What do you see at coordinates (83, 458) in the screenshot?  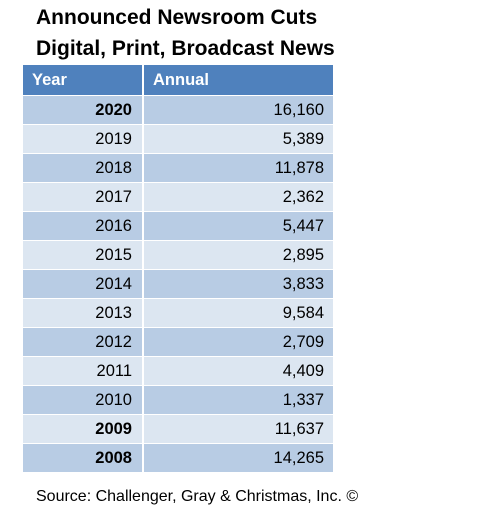 I see `cell-year: 2008` at bounding box center [83, 458].